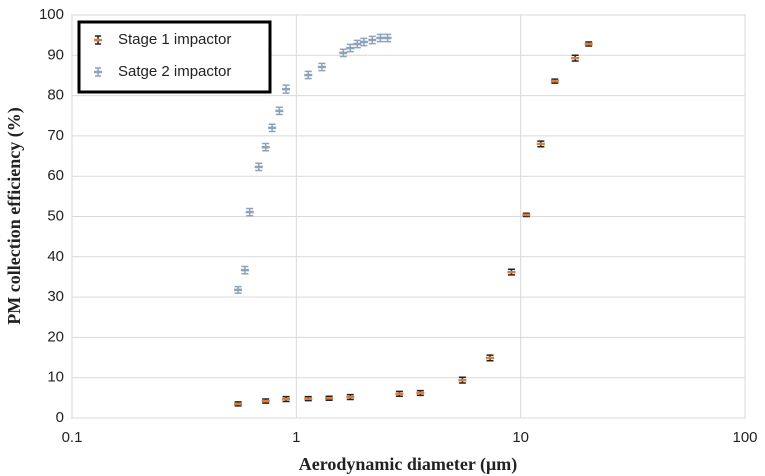 Image resolution: width=765 pixels, height=476 pixels. What do you see at coordinates (55, 256) in the screenshot?
I see `y-tick-label: 40` at bounding box center [55, 256].